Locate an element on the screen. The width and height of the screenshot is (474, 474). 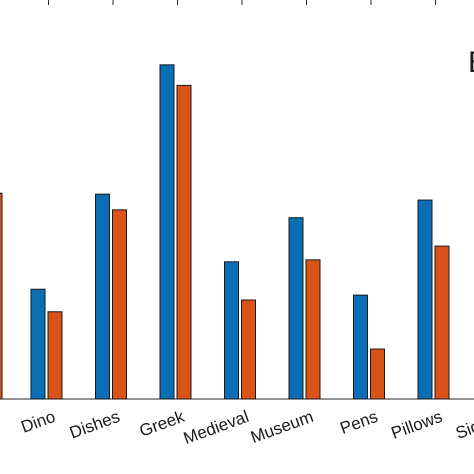
x-tick-label-pens: Pens is located at coordinates (358, 422).